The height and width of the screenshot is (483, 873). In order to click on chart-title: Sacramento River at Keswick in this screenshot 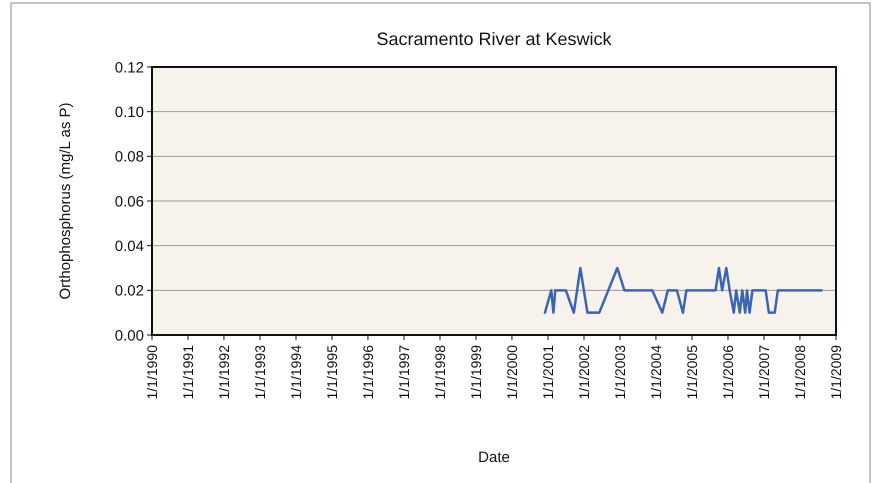, I will do `click(494, 39)`.